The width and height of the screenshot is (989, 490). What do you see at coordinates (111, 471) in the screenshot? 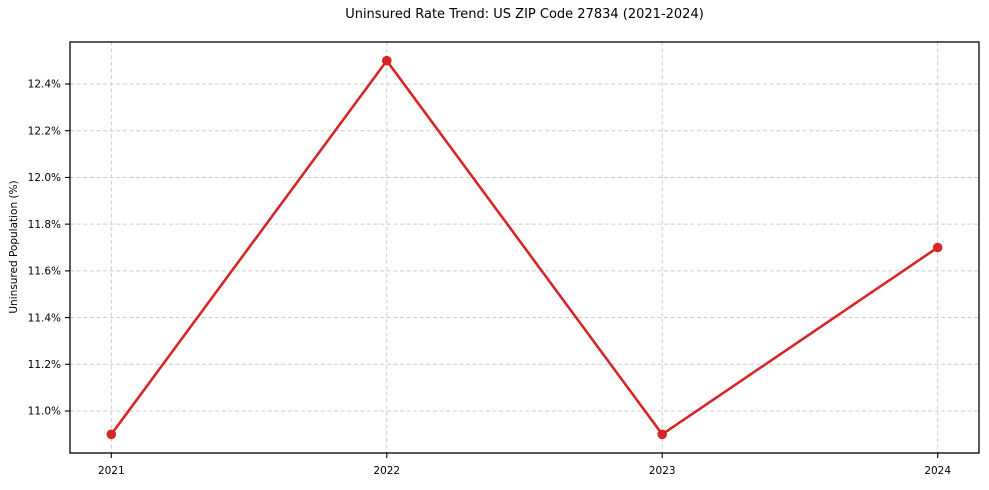
I see `x-tick-label: 2021` at bounding box center [111, 471].